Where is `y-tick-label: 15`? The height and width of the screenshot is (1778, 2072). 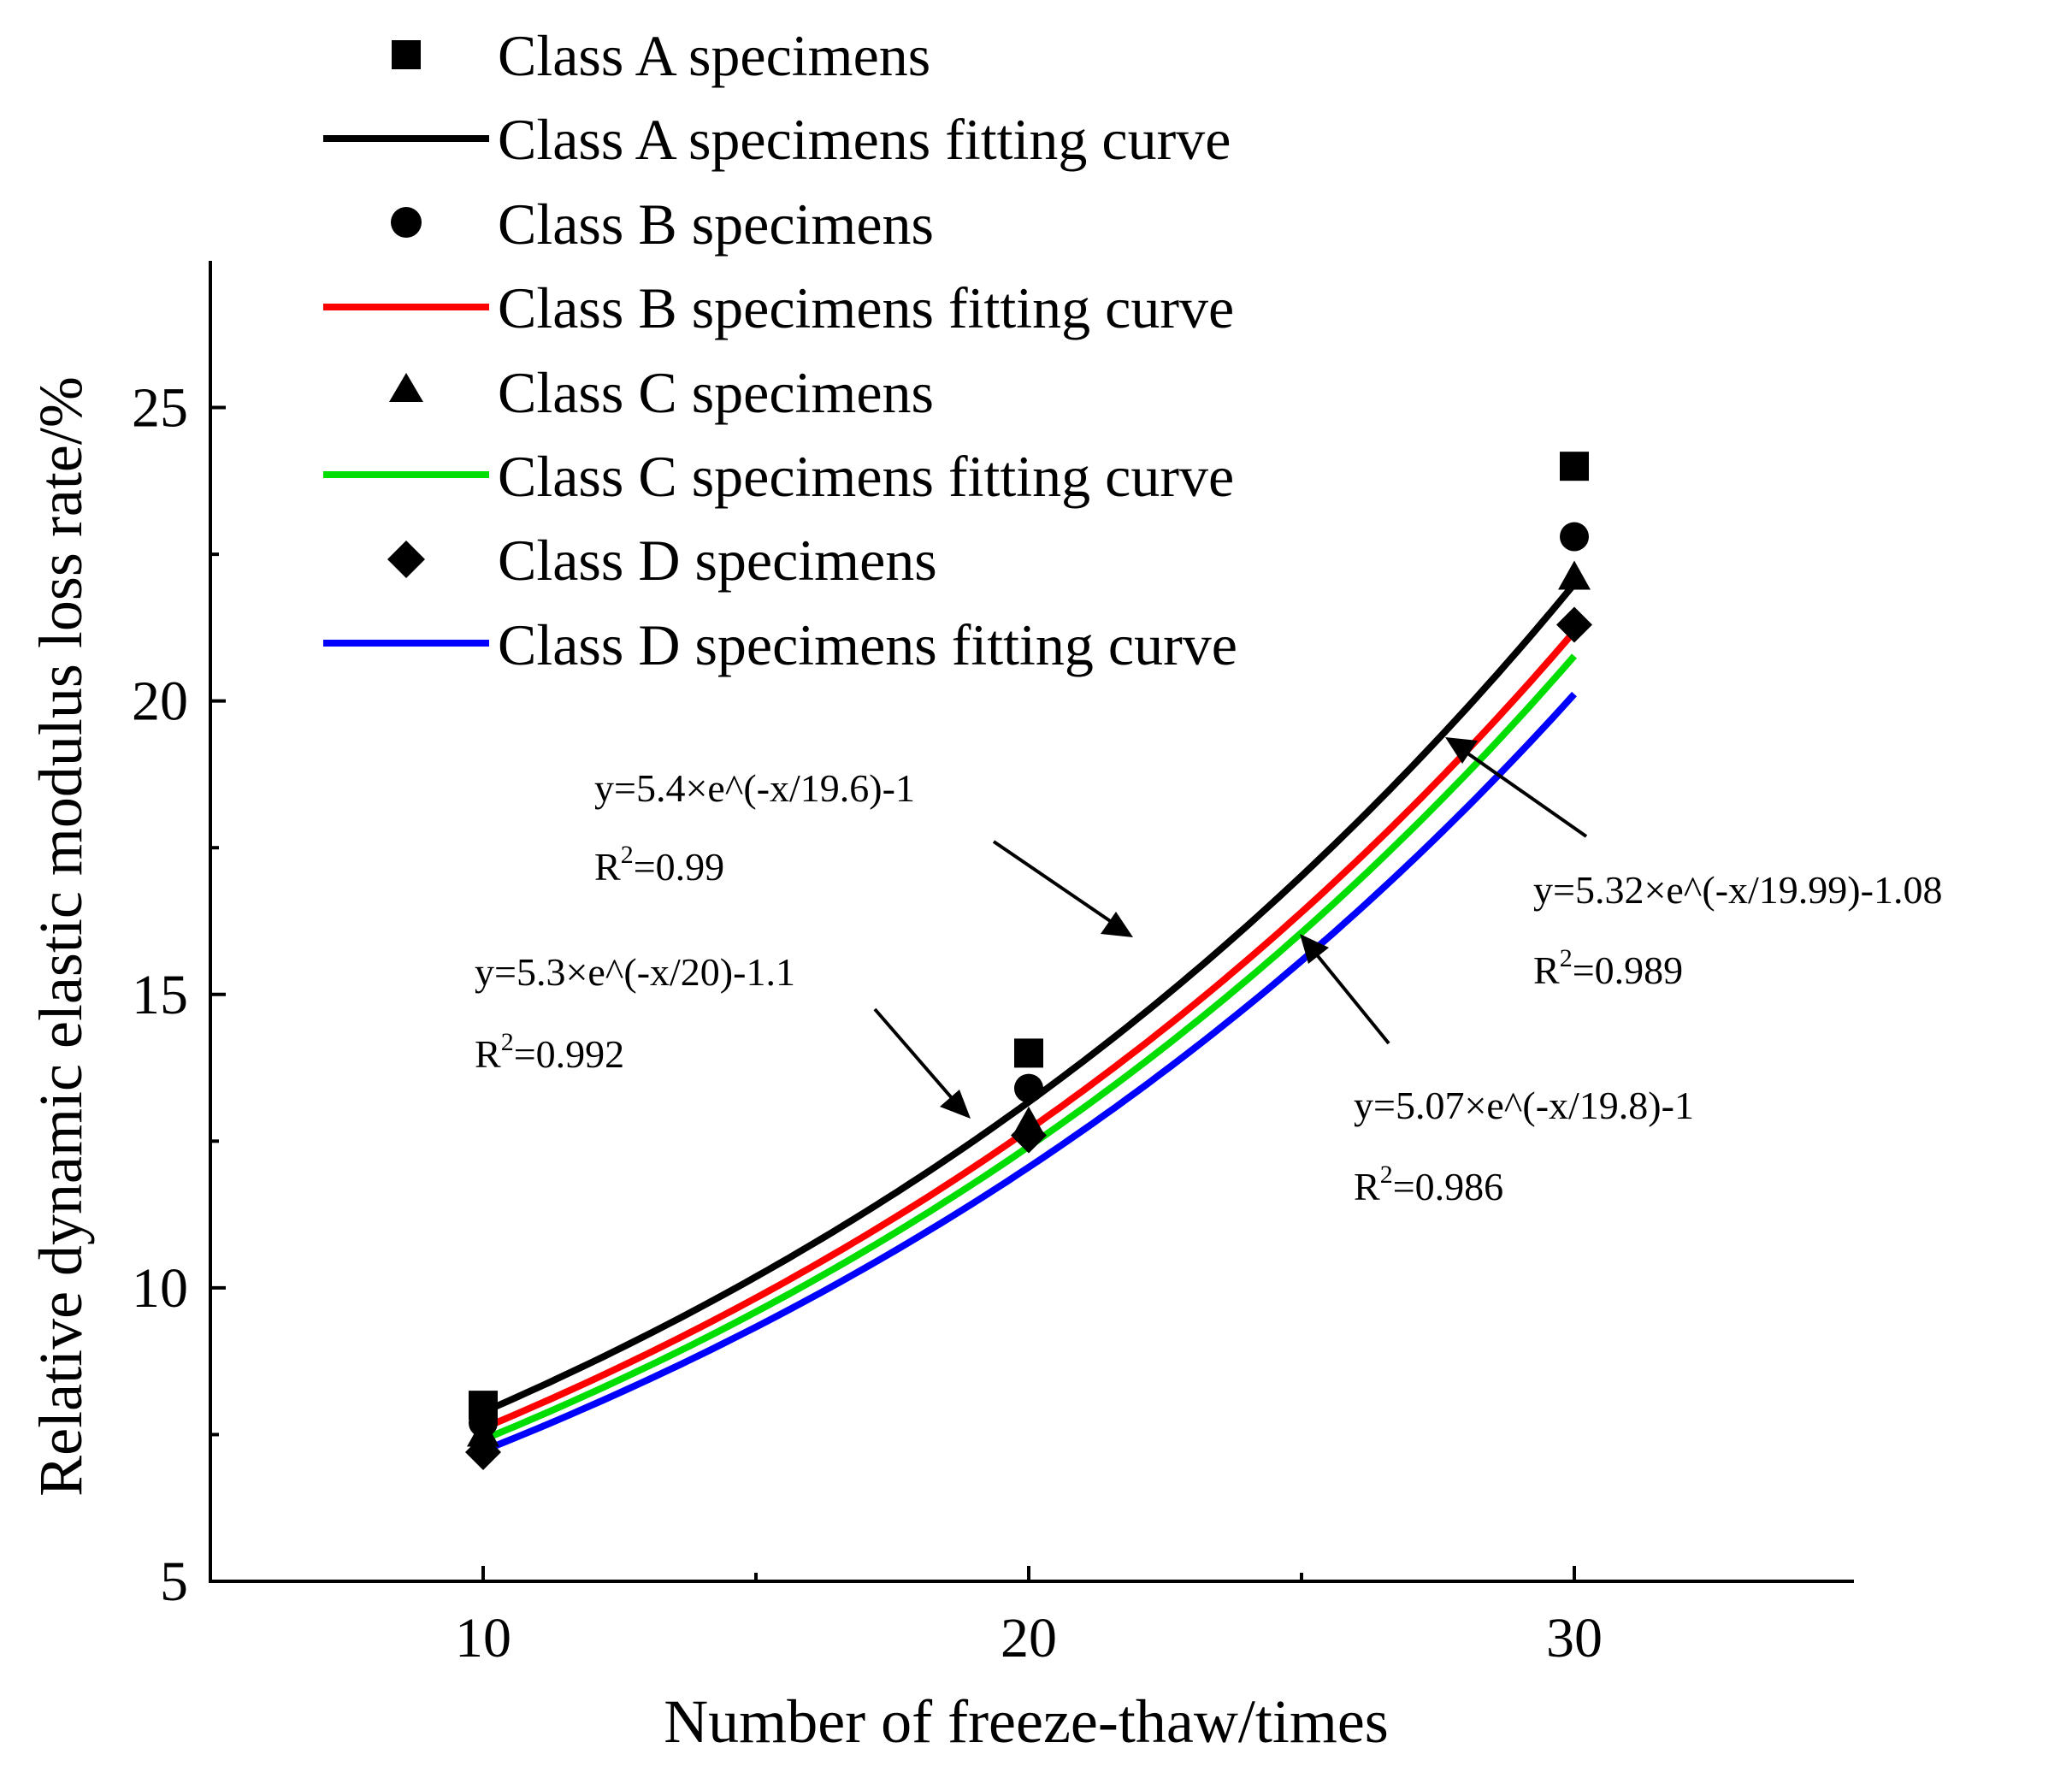 y-tick-label: 15 is located at coordinates (160, 995).